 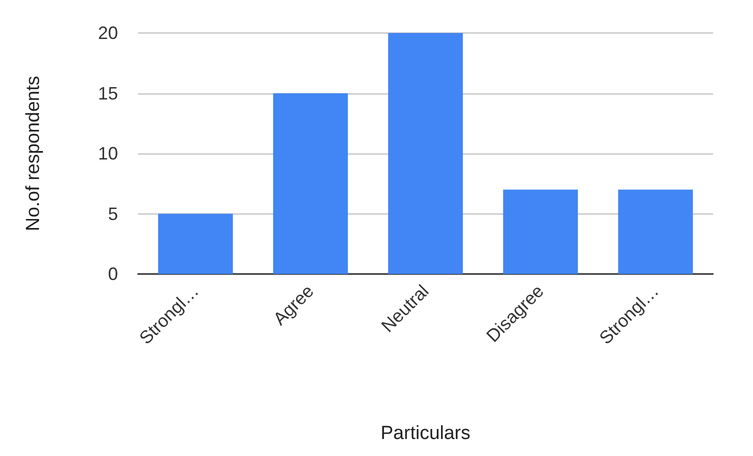 I want to click on x-axis-title: Particulars, so click(x=425, y=433).